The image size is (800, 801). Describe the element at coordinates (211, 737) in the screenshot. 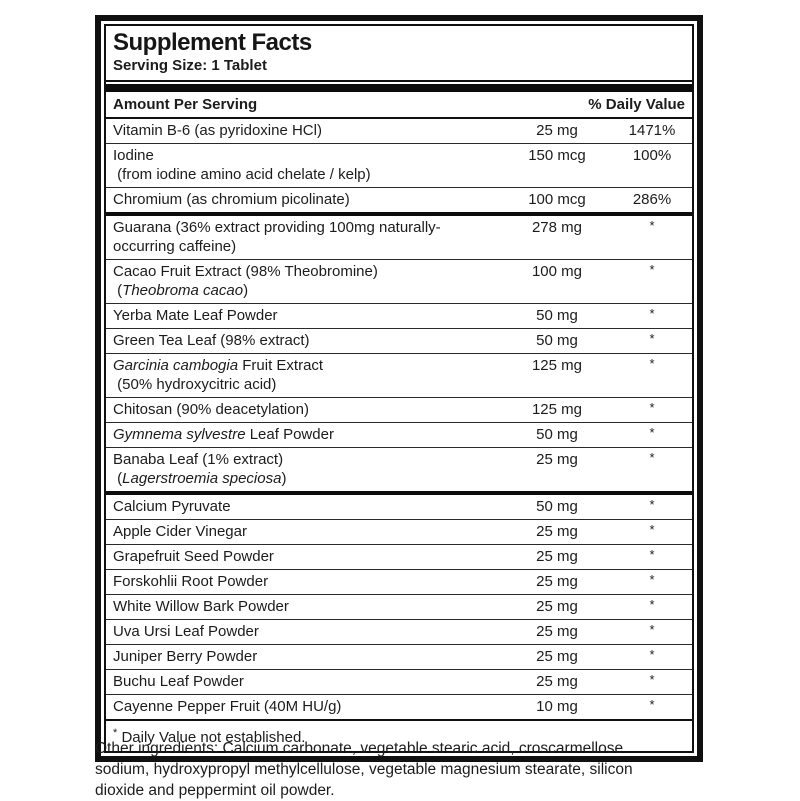

I see `footnote-text: Daily Value not established.` at that location.